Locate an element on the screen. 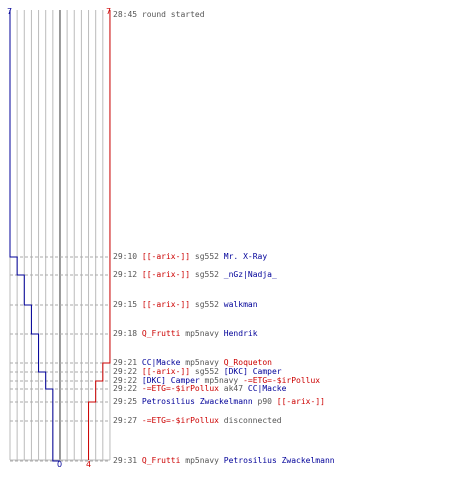 Image resolution: width=450 pixels, height=500 pixels. blue-end-count: 0 is located at coordinates (59, 464).